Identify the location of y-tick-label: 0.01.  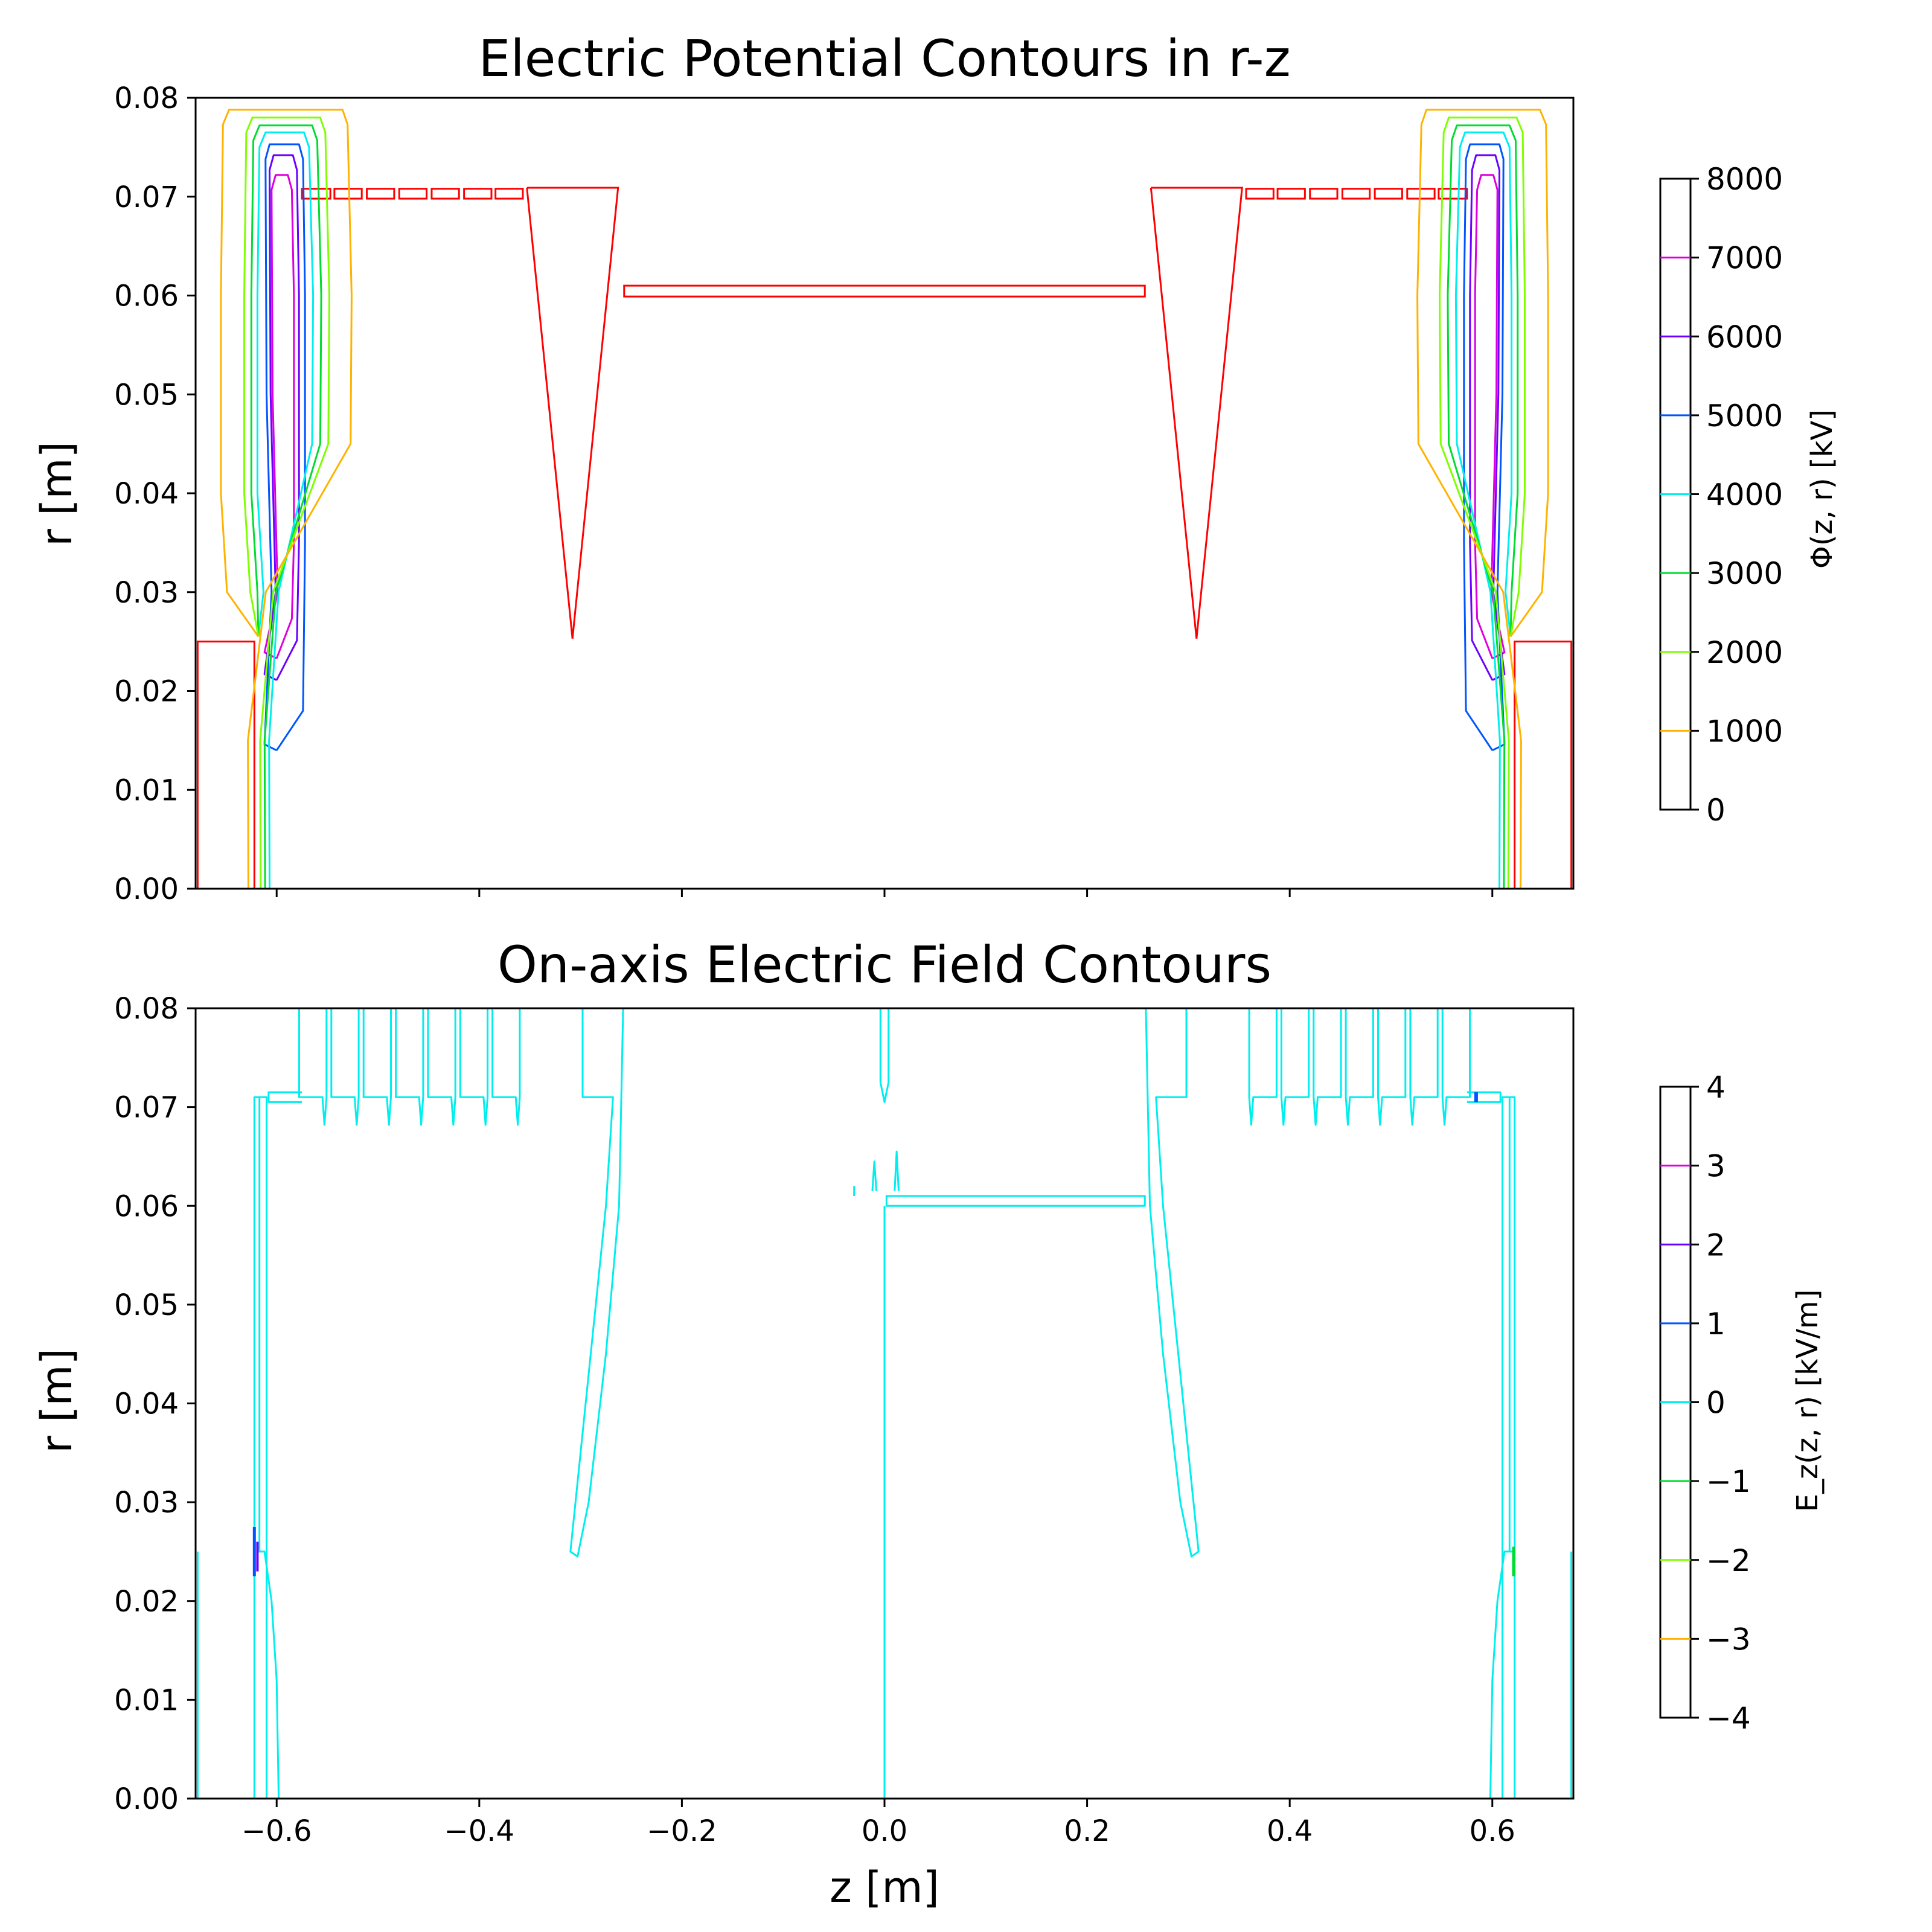
(147, 790).